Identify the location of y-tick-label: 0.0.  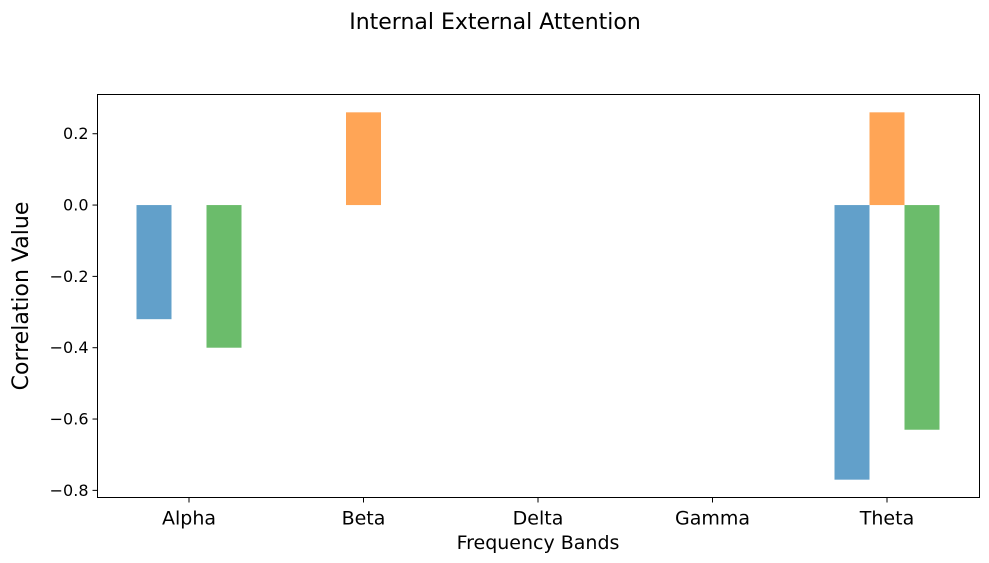
(75, 205).